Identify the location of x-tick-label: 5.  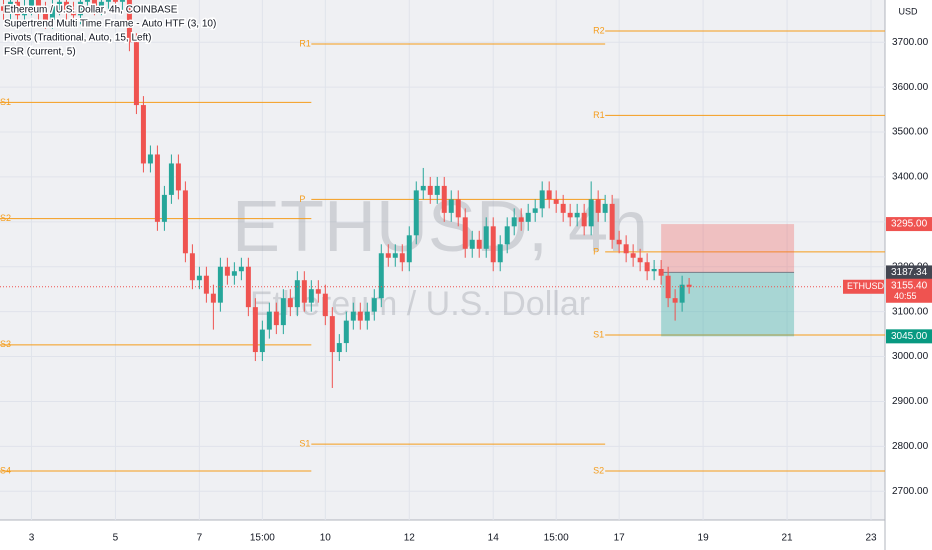
(116, 538).